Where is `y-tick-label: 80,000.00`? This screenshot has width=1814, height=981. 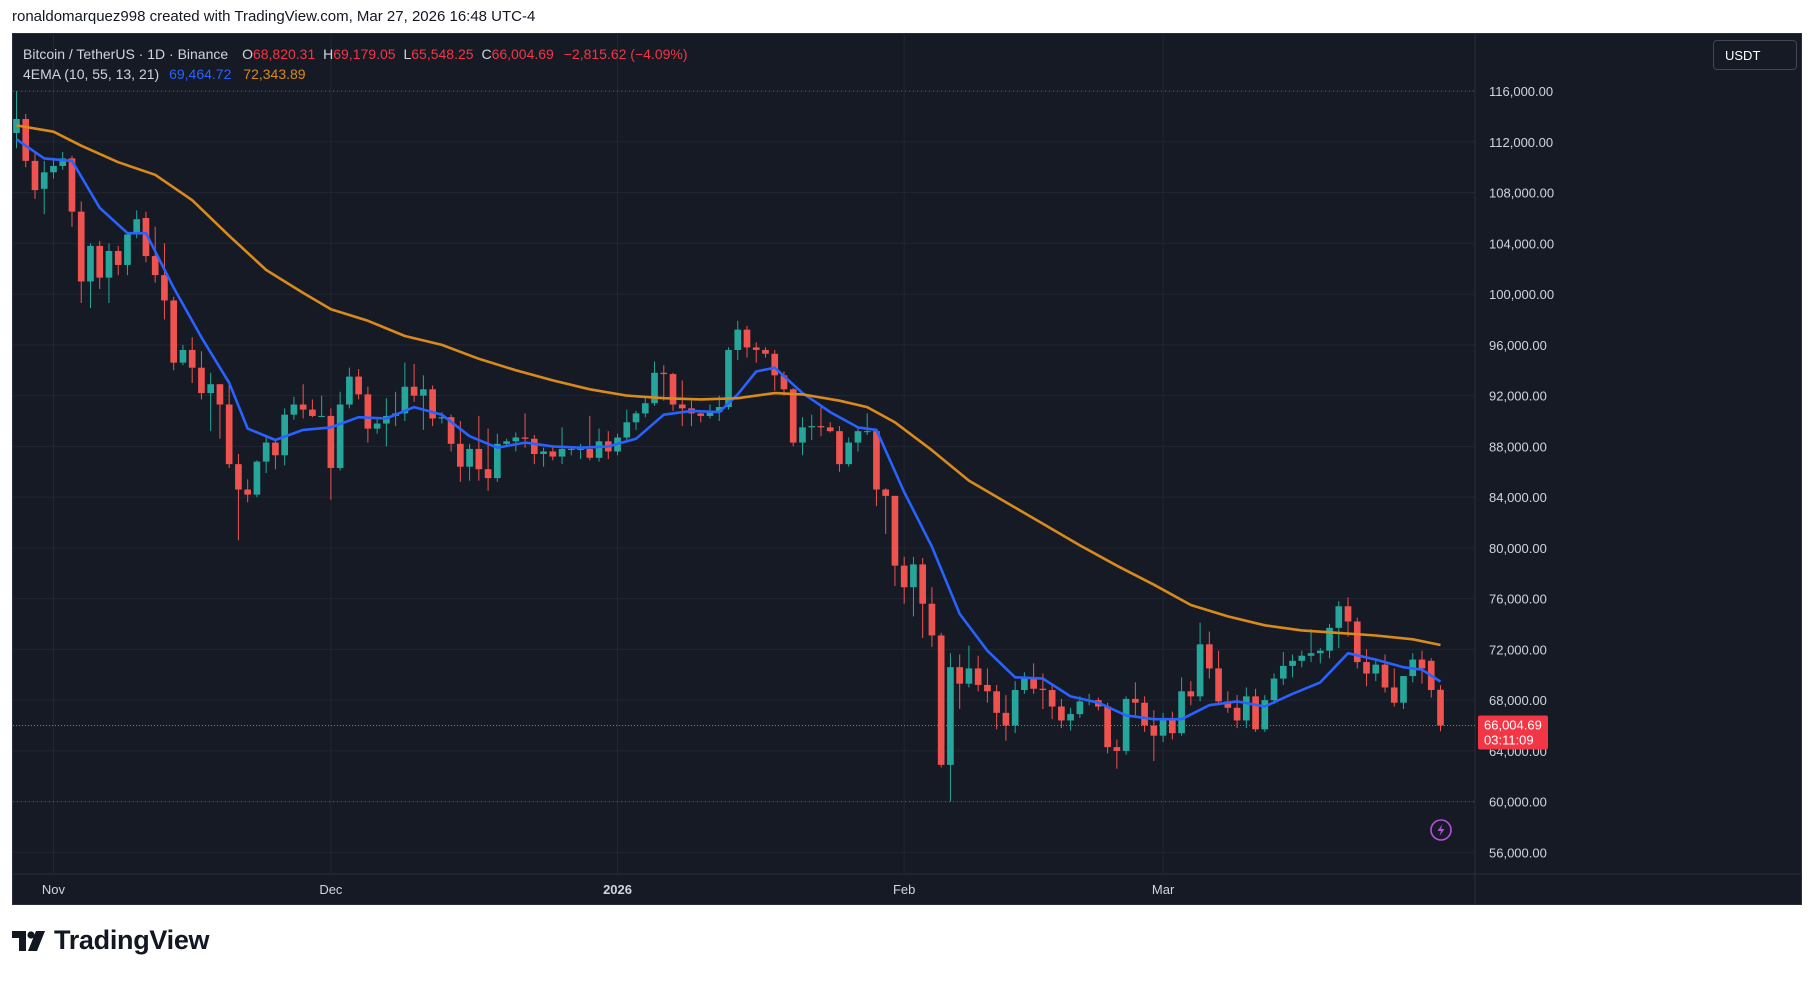 y-tick-label: 80,000.00 is located at coordinates (1518, 548).